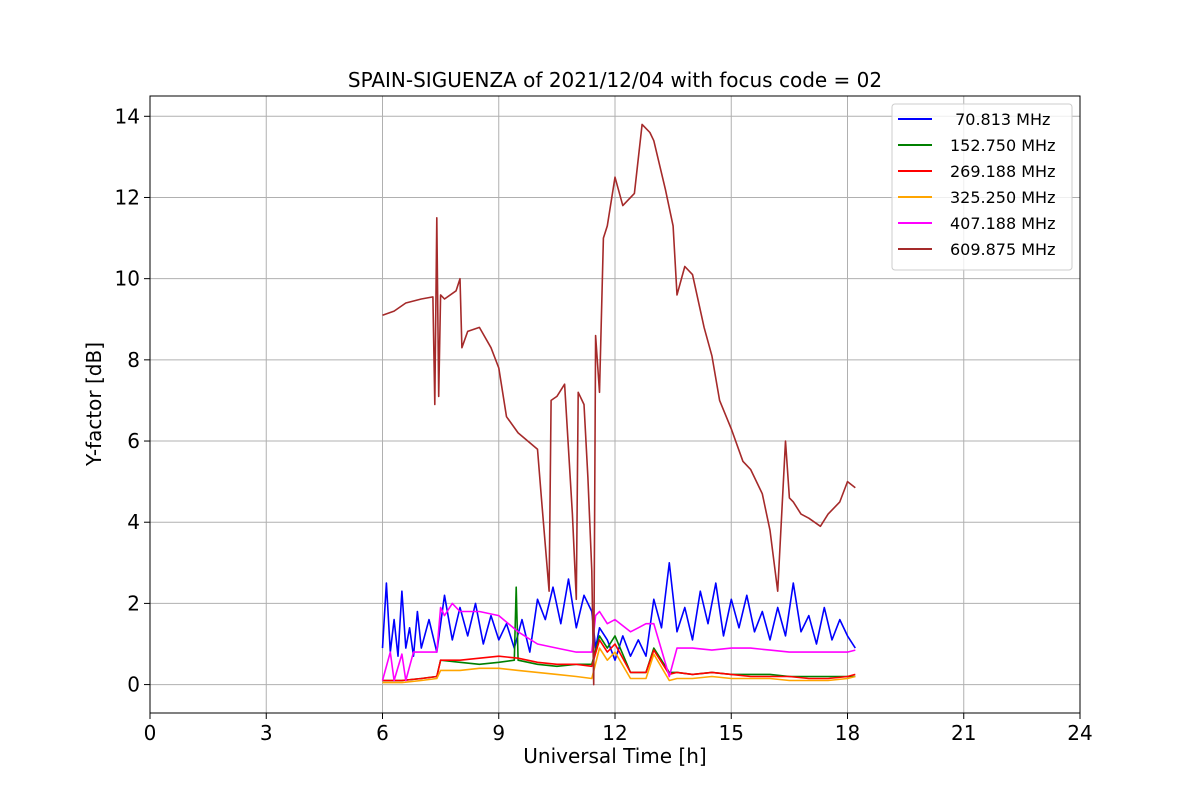 Image resolution: width=1200 pixels, height=800 pixels. What do you see at coordinates (150, 733) in the screenshot?
I see `x-tick-label: 0` at bounding box center [150, 733].